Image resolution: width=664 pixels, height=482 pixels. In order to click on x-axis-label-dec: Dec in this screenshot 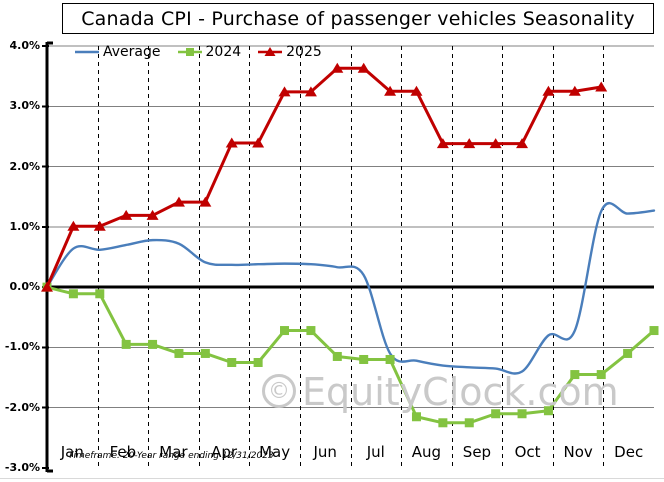, I will do `click(629, 452)`.